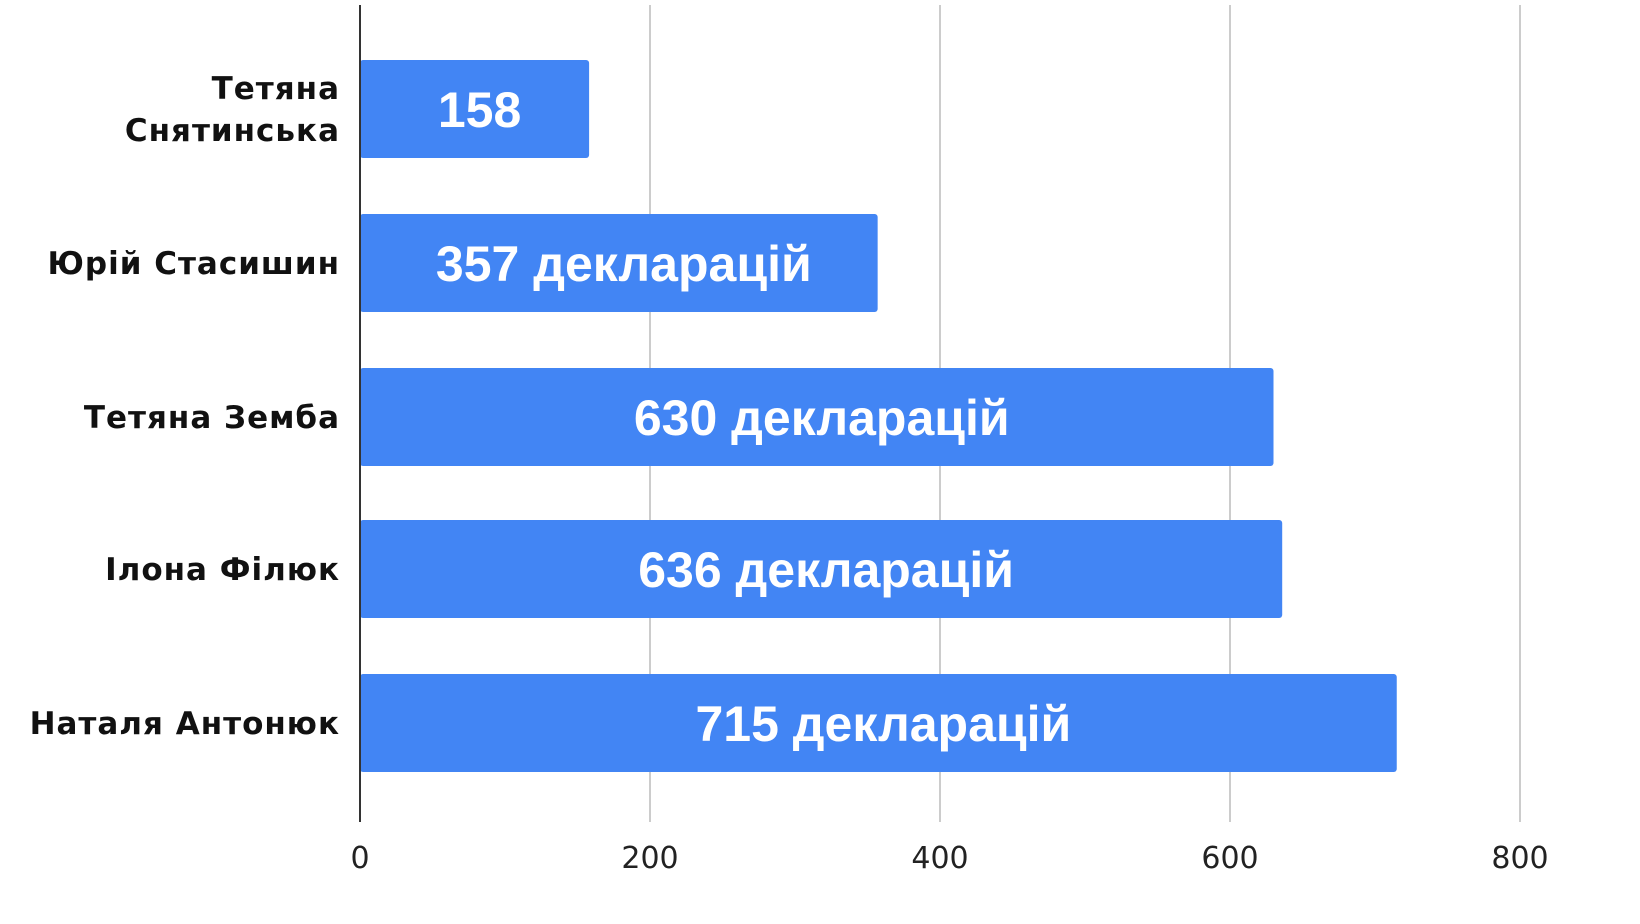 Image resolution: width=1640 pixels, height=924 pixels. I want to click on category-label-0-line-0: Тетяна, so click(276, 89).